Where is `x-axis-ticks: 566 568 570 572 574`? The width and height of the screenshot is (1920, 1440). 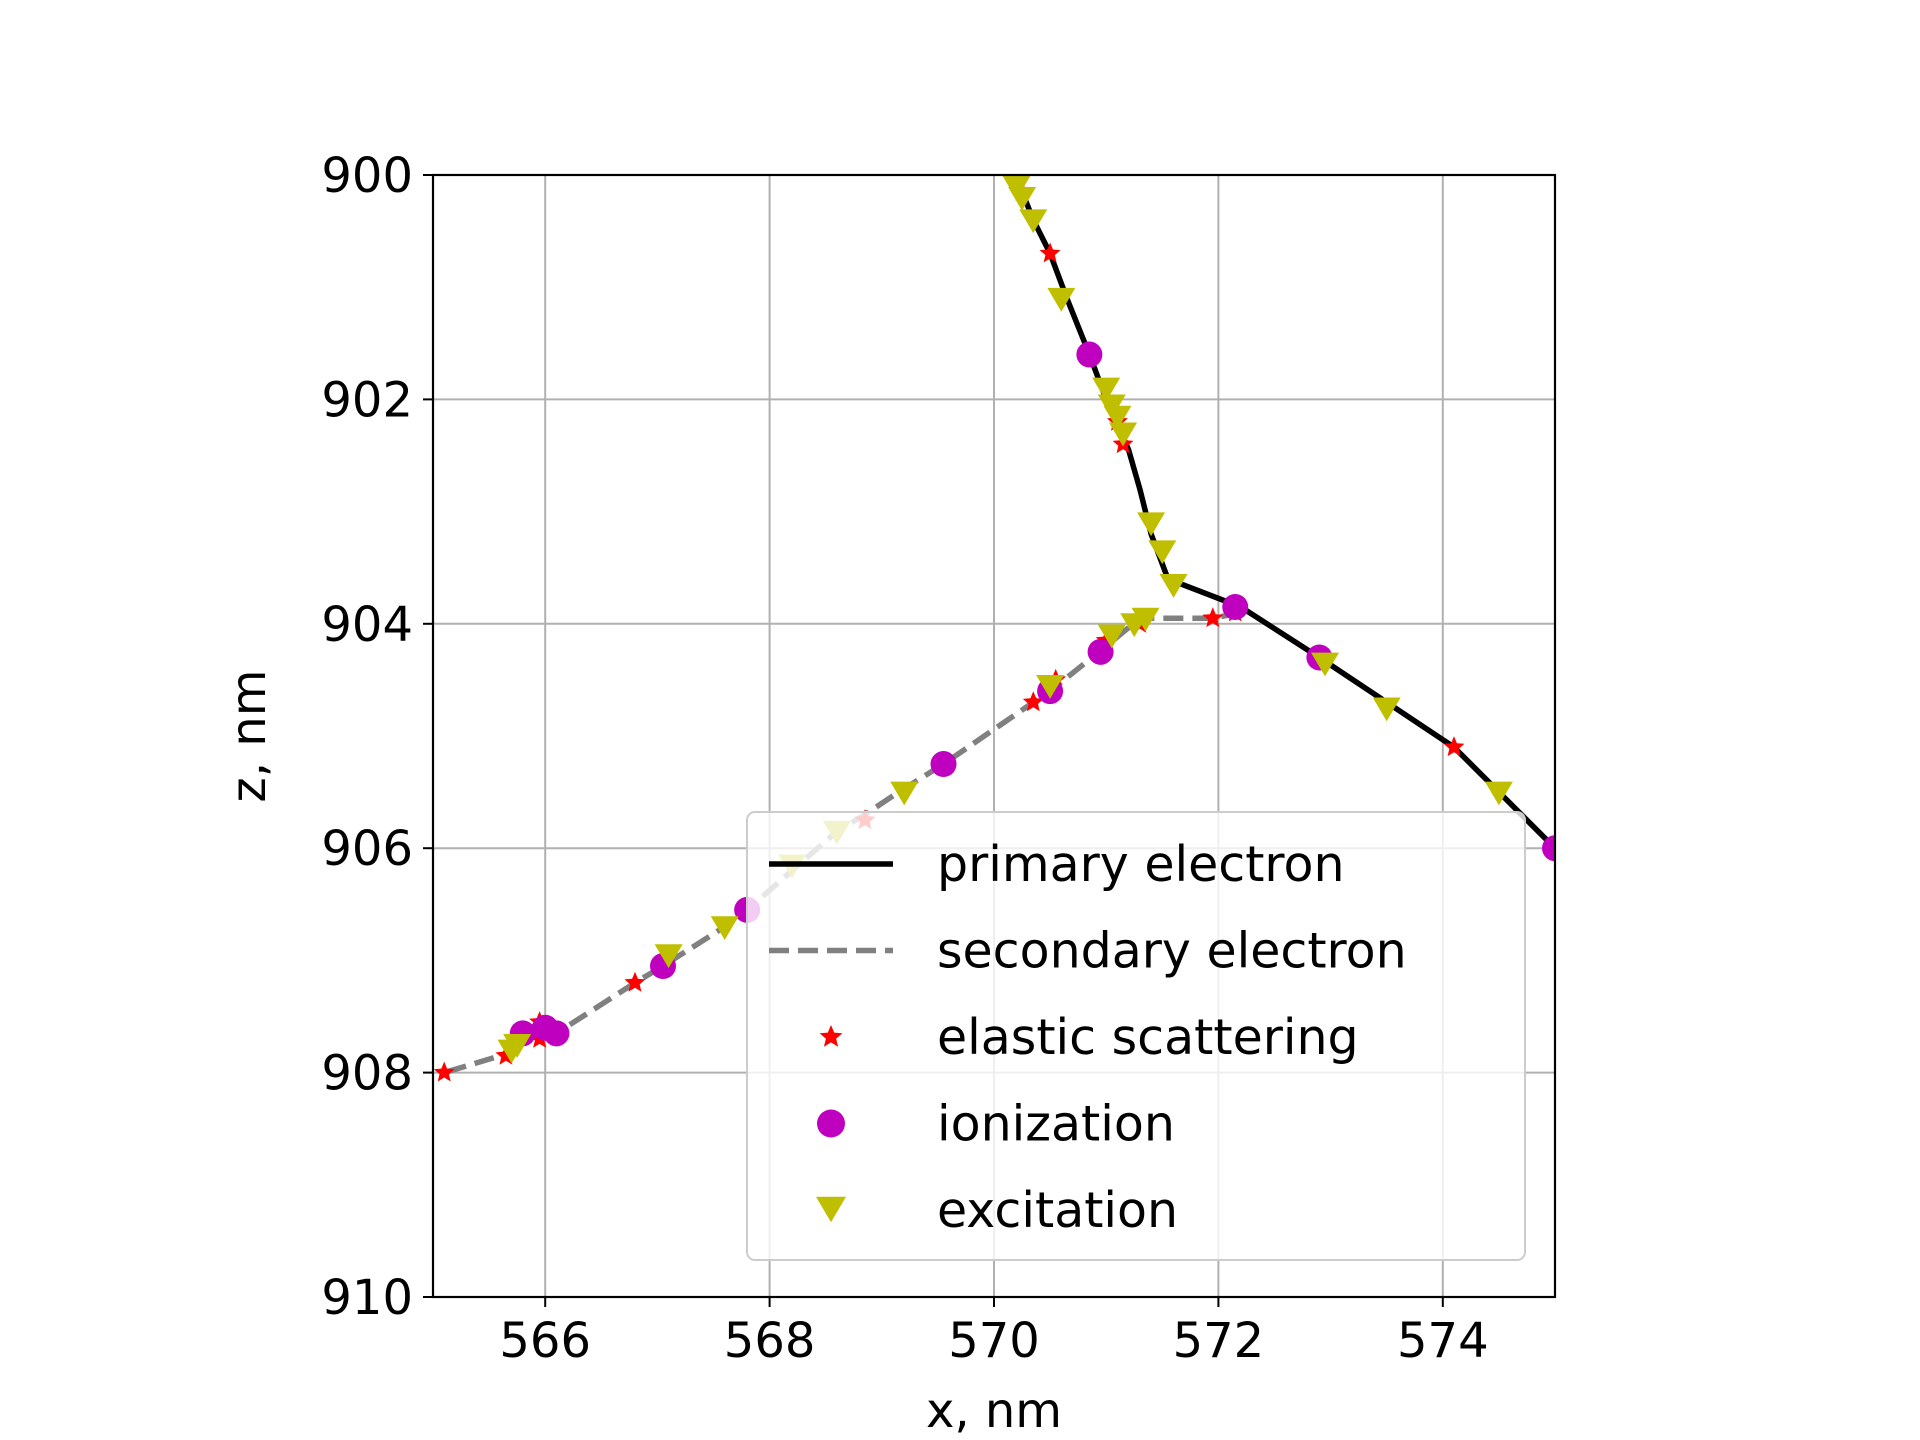 x-axis-ticks: 566 568 570 572 574 is located at coordinates (994, 1333).